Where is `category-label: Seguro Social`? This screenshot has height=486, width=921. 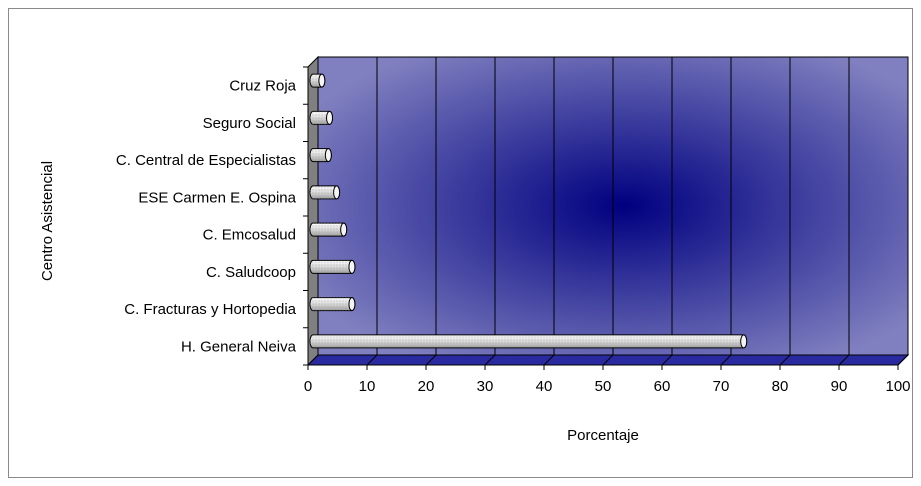
category-label: Seguro Social is located at coordinates (249, 123).